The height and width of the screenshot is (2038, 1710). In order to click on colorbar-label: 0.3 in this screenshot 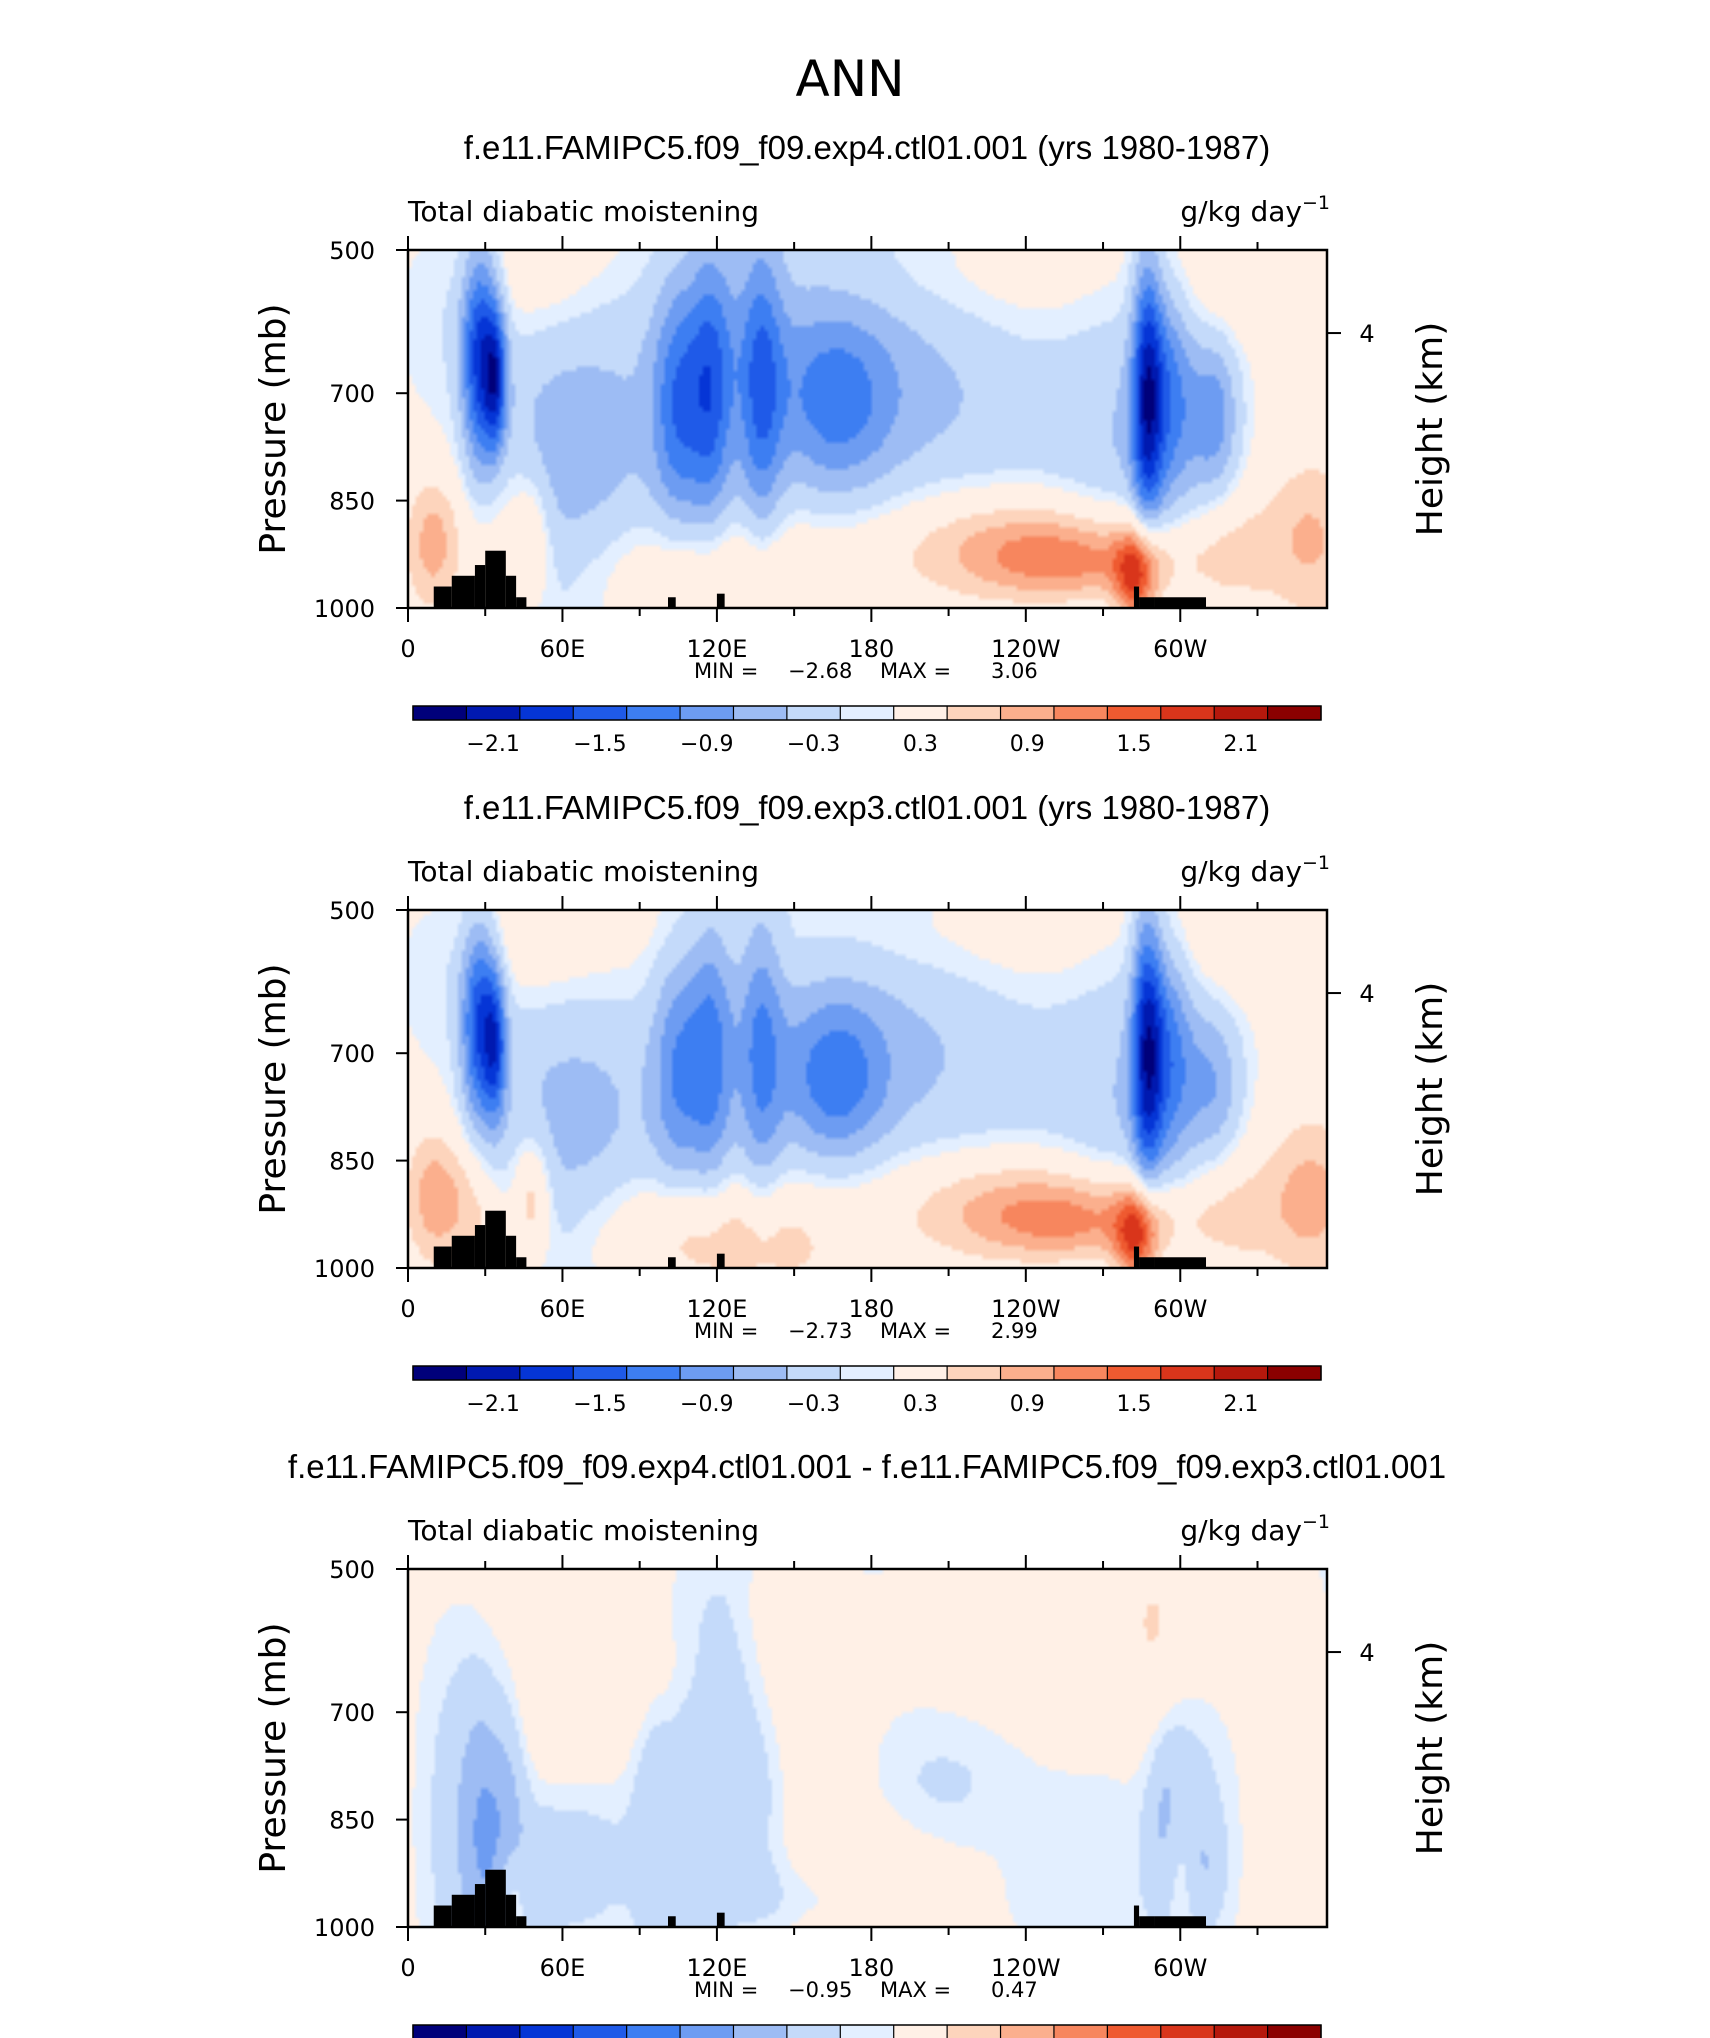, I will do `click(920, 744)`.